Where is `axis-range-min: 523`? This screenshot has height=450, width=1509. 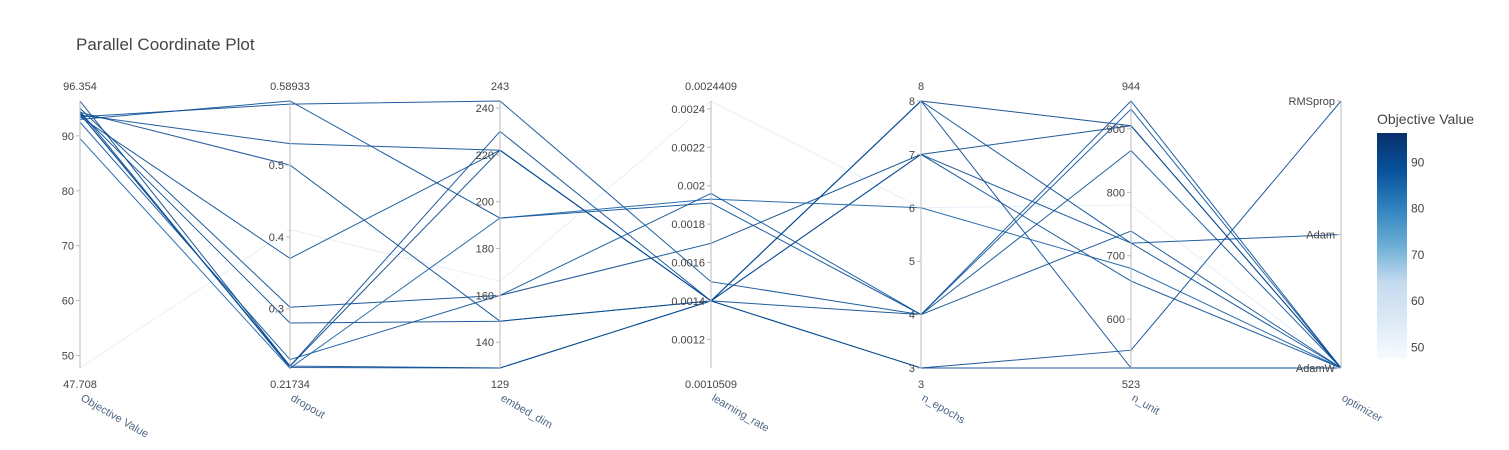 axis-range-min: 523 is located at coordinates (1131, 385).